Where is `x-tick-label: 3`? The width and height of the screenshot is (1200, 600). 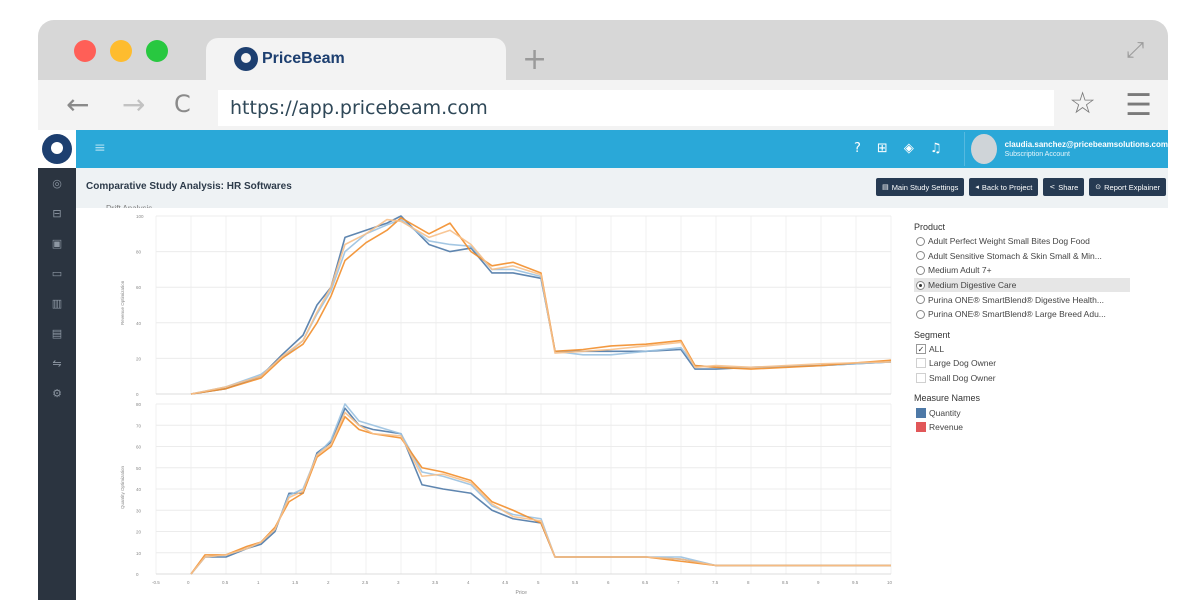
x-tick-label: 3 is located at coordinates (398, 582).